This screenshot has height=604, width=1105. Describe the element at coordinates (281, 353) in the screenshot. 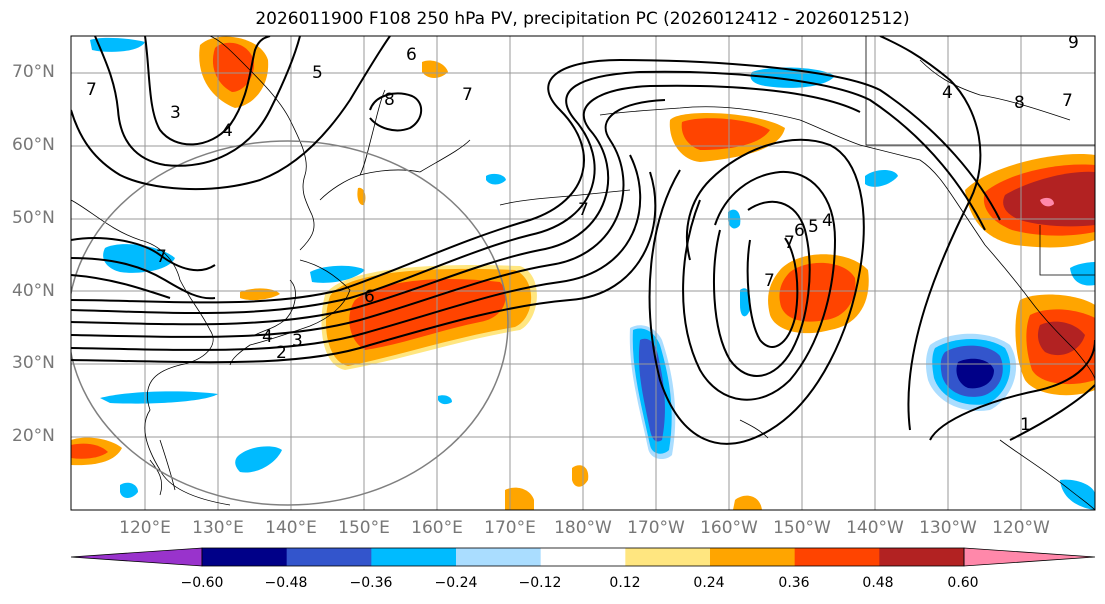

I see `contour-label: 2` at that location.